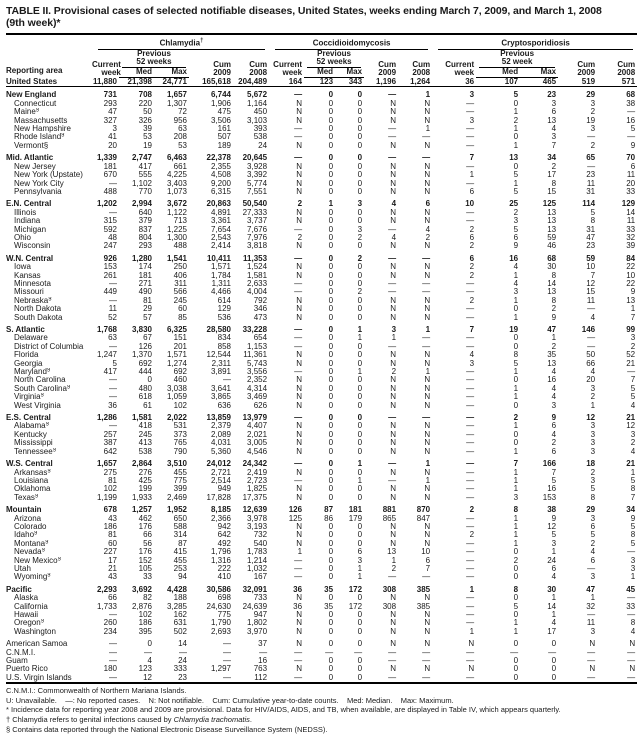 This screenshot has width=641, height=734. Describe the element at coordinates (260, 129) in the screenshot. I see `cell-value: 393` at that location.